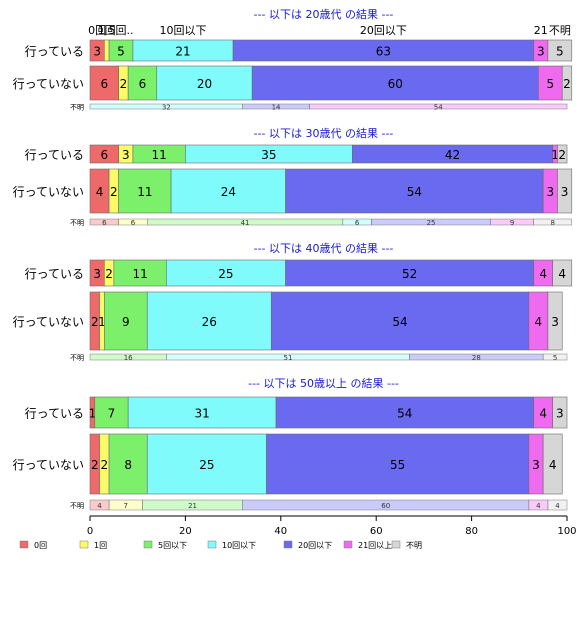 This screenshot has width=580, height=640. What do you see at coordinates (471, 531) in the screenshot?
I see `x-tick-label: 80` at bounding box center [471, 531].